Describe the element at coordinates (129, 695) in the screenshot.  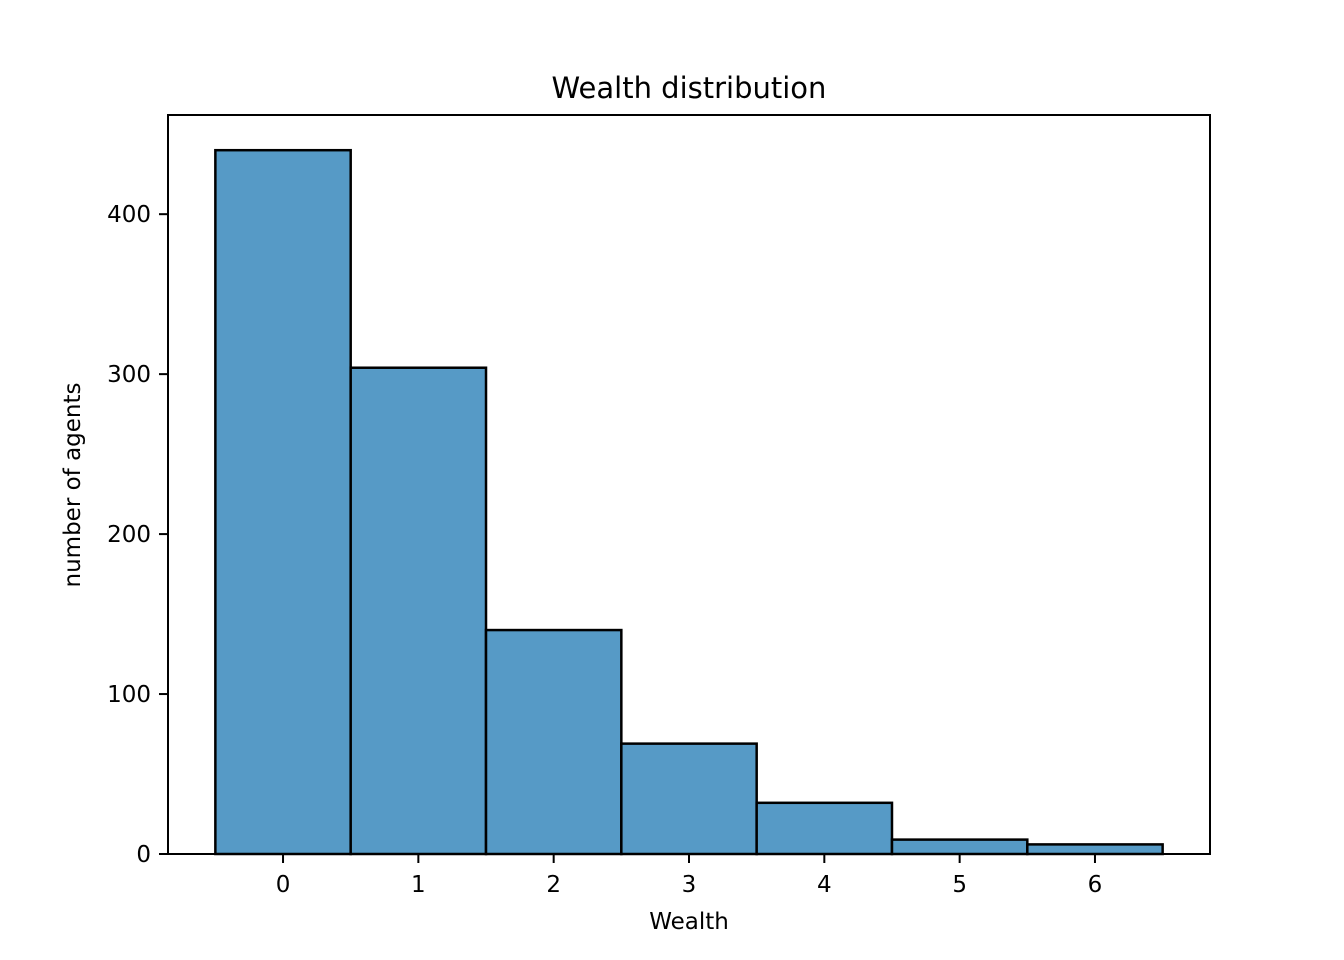
I see `y-tick-label: 100` at that location.